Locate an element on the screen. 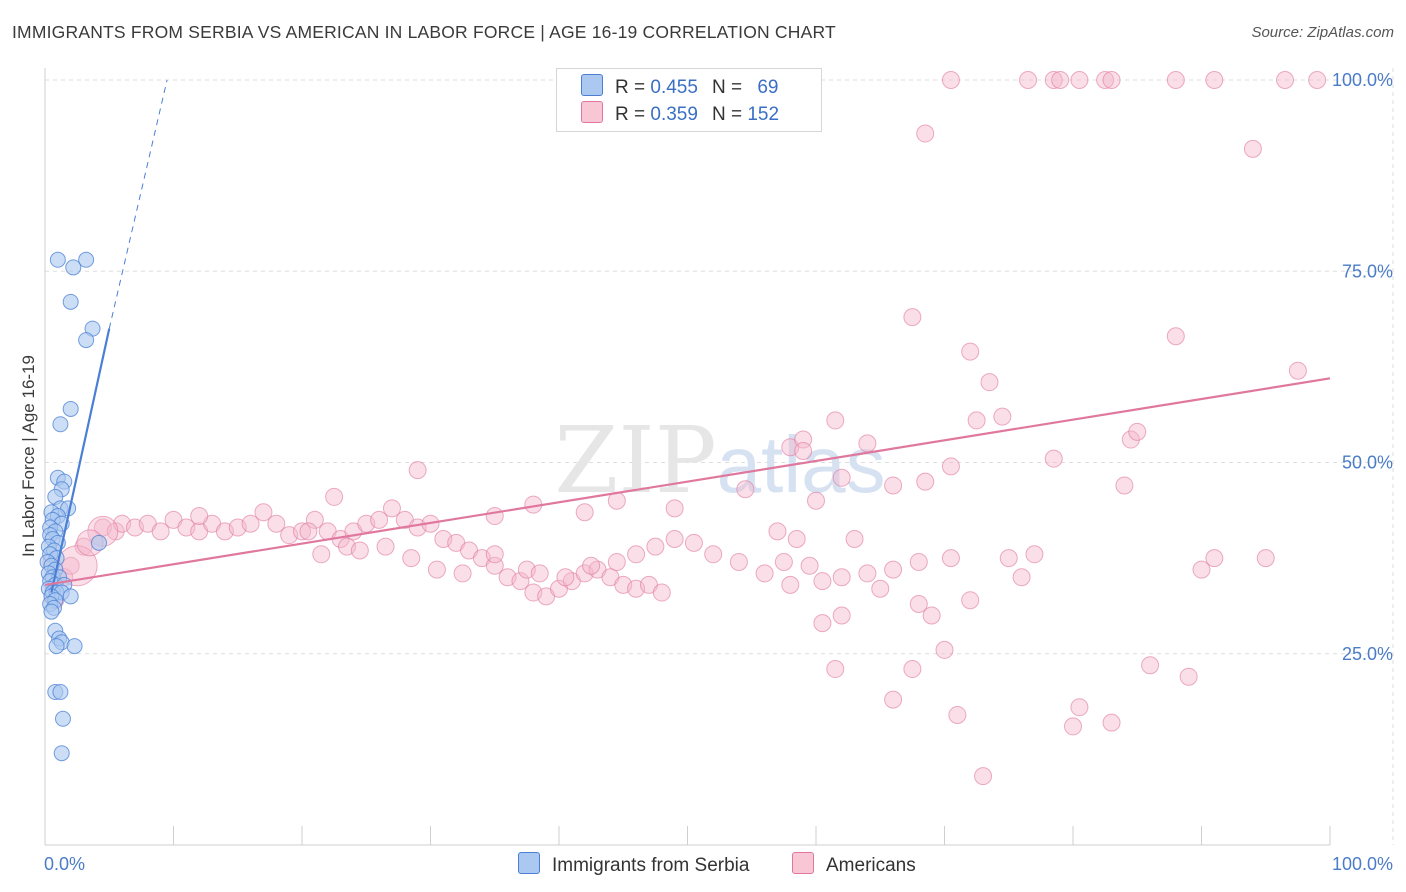 The height and width of the screenshot is (892, 1406). legend-r-value: 0.455 is located at coordinates (674, 87).